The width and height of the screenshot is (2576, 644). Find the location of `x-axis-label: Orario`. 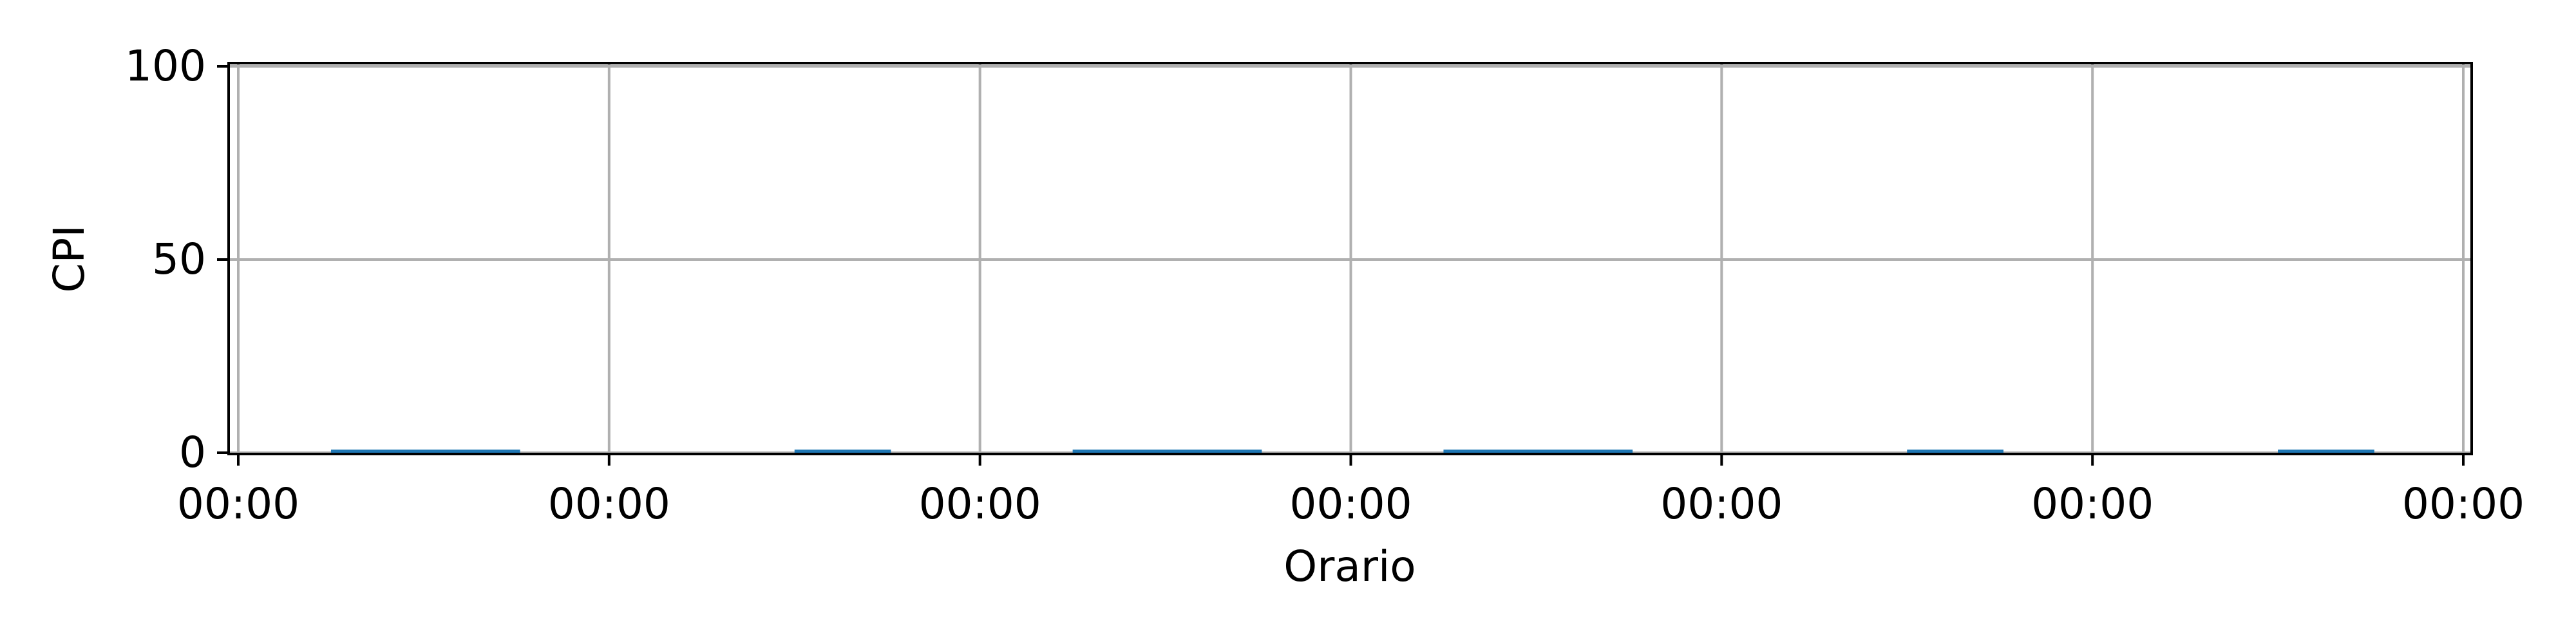

x-axis-label: Orario is located at coordinates (1349, 566).